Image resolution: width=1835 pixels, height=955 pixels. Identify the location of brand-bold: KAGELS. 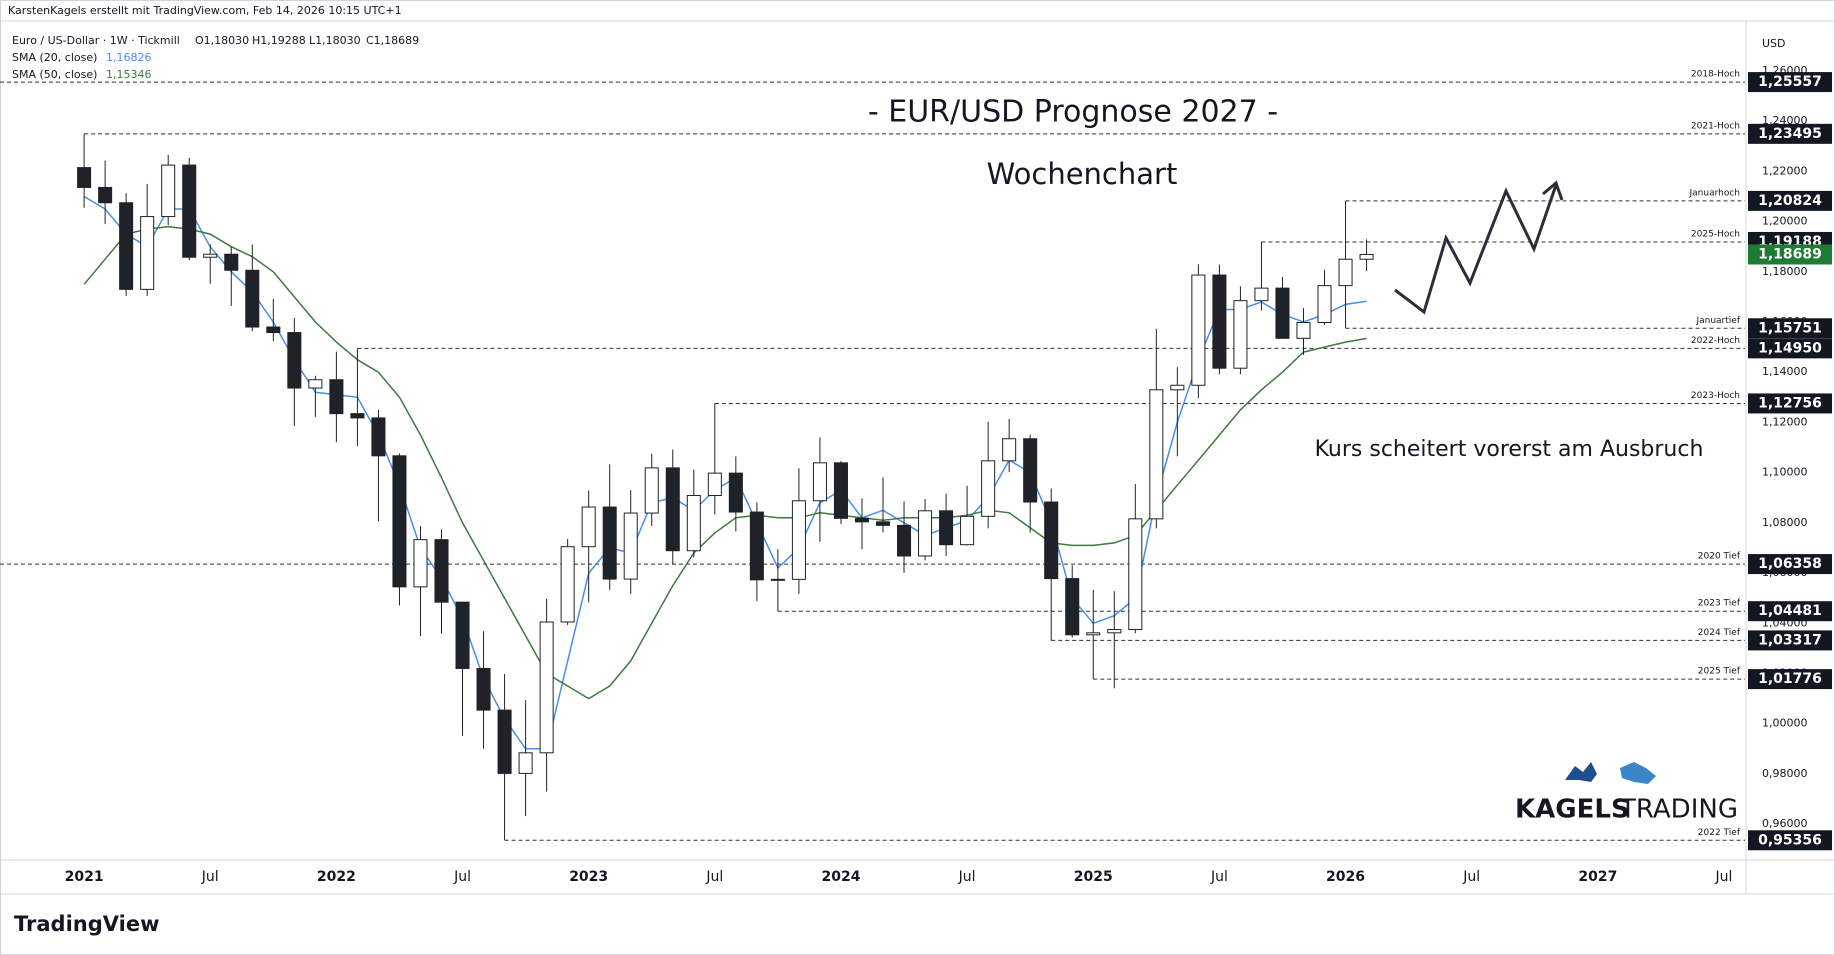
(1572, 810).